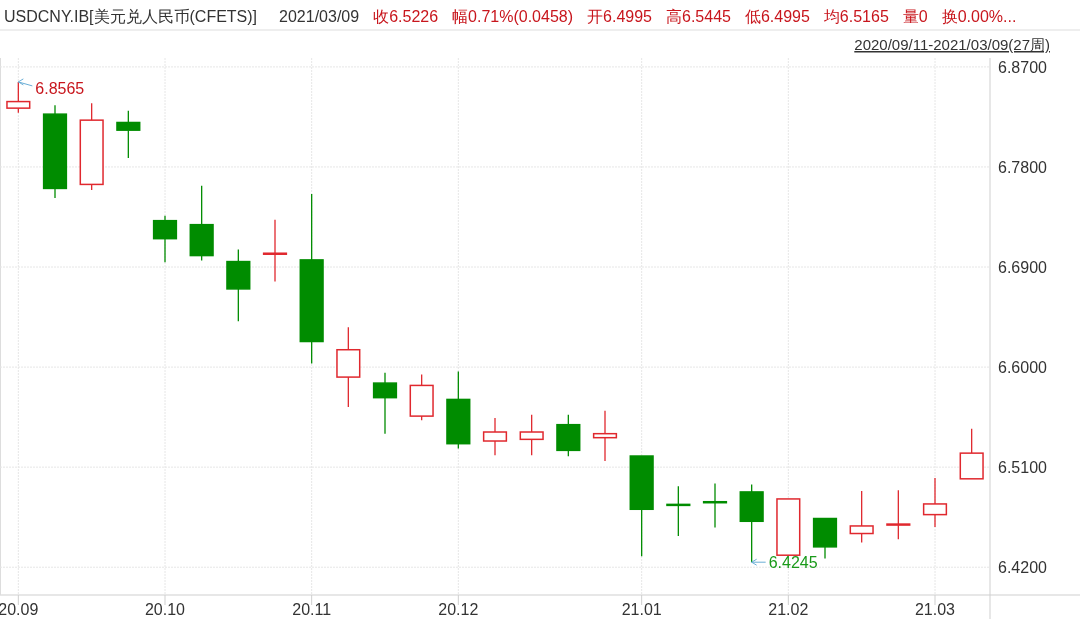 The width and height of the screenshot is (1080, 619). I want to click on x-tick-label: 21.02, so click(788, 609).